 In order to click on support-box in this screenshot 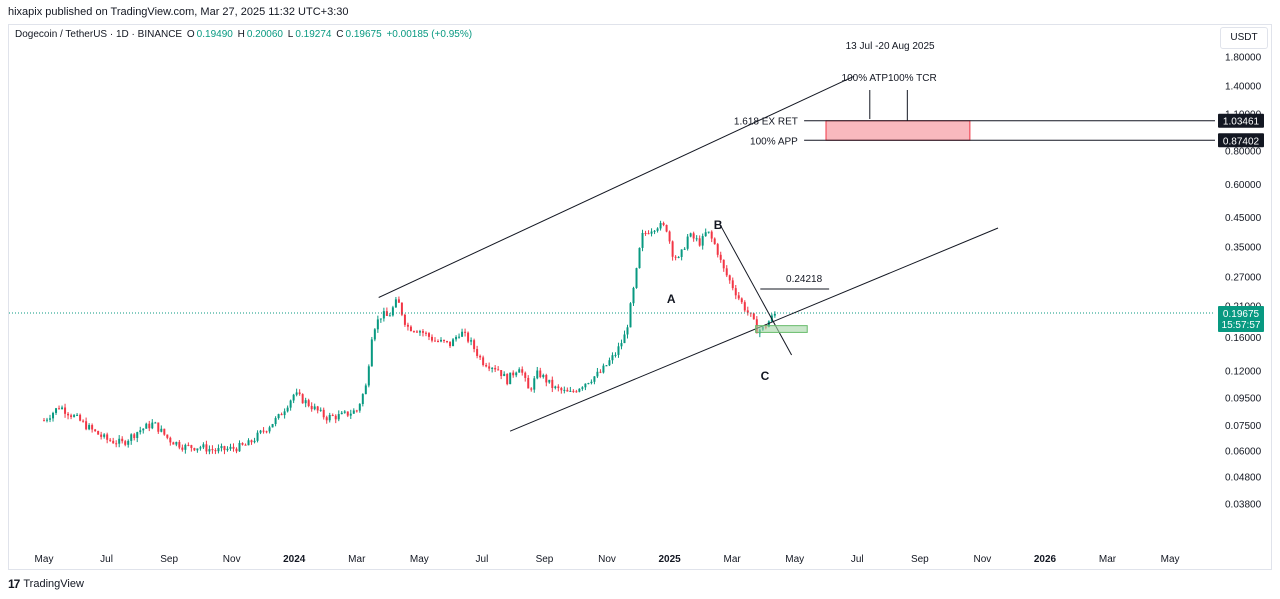, I will do `click(781, 329)`.